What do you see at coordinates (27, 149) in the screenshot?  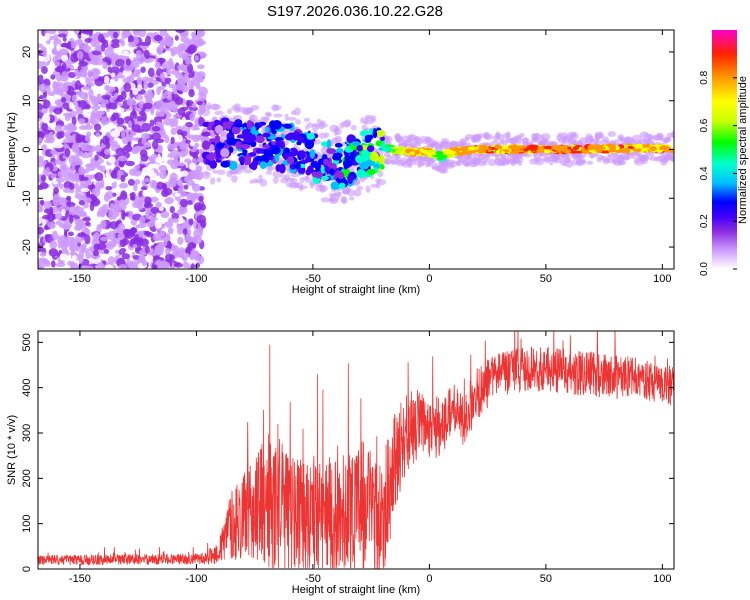 I see `y-tick-label: 0` at bounding box center [27, 149].